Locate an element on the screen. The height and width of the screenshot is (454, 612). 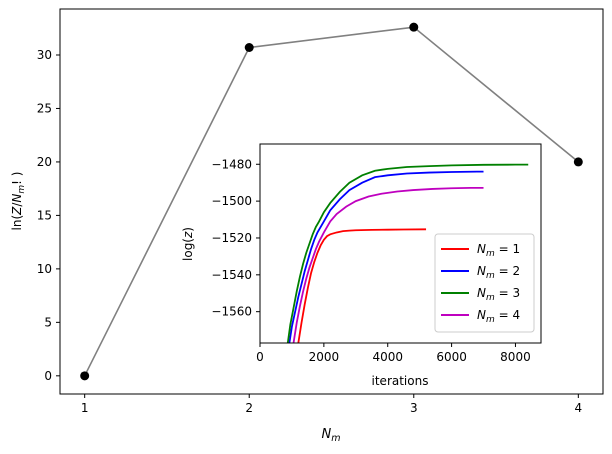
inset-y-tick-label: −1520 is located at coordinates (231, 238).